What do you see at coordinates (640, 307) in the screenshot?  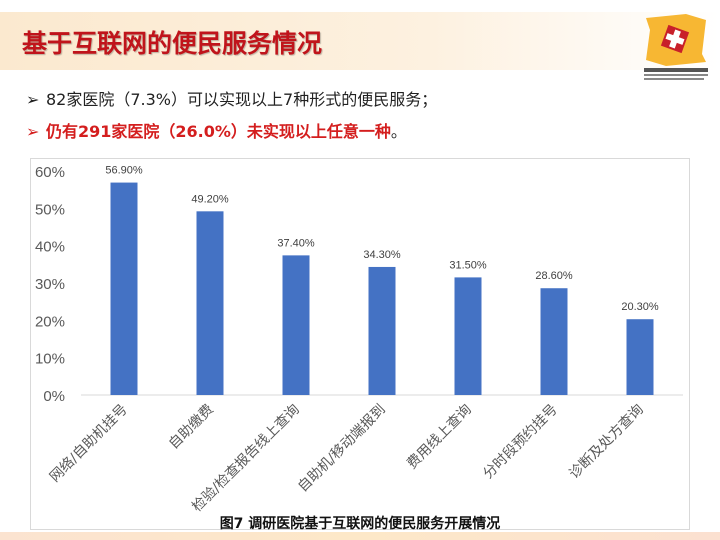 I see `data-label: 20.30%` at bounding box center [640, 307].